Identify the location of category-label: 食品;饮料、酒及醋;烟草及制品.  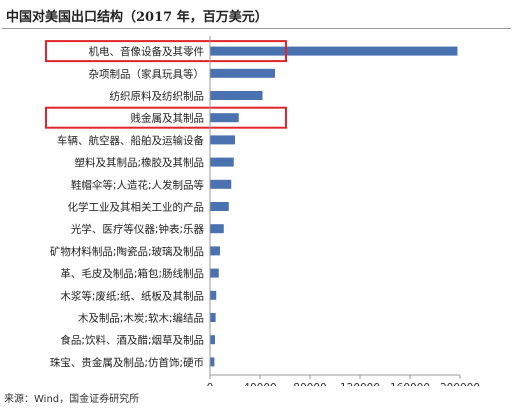
(132, 340).